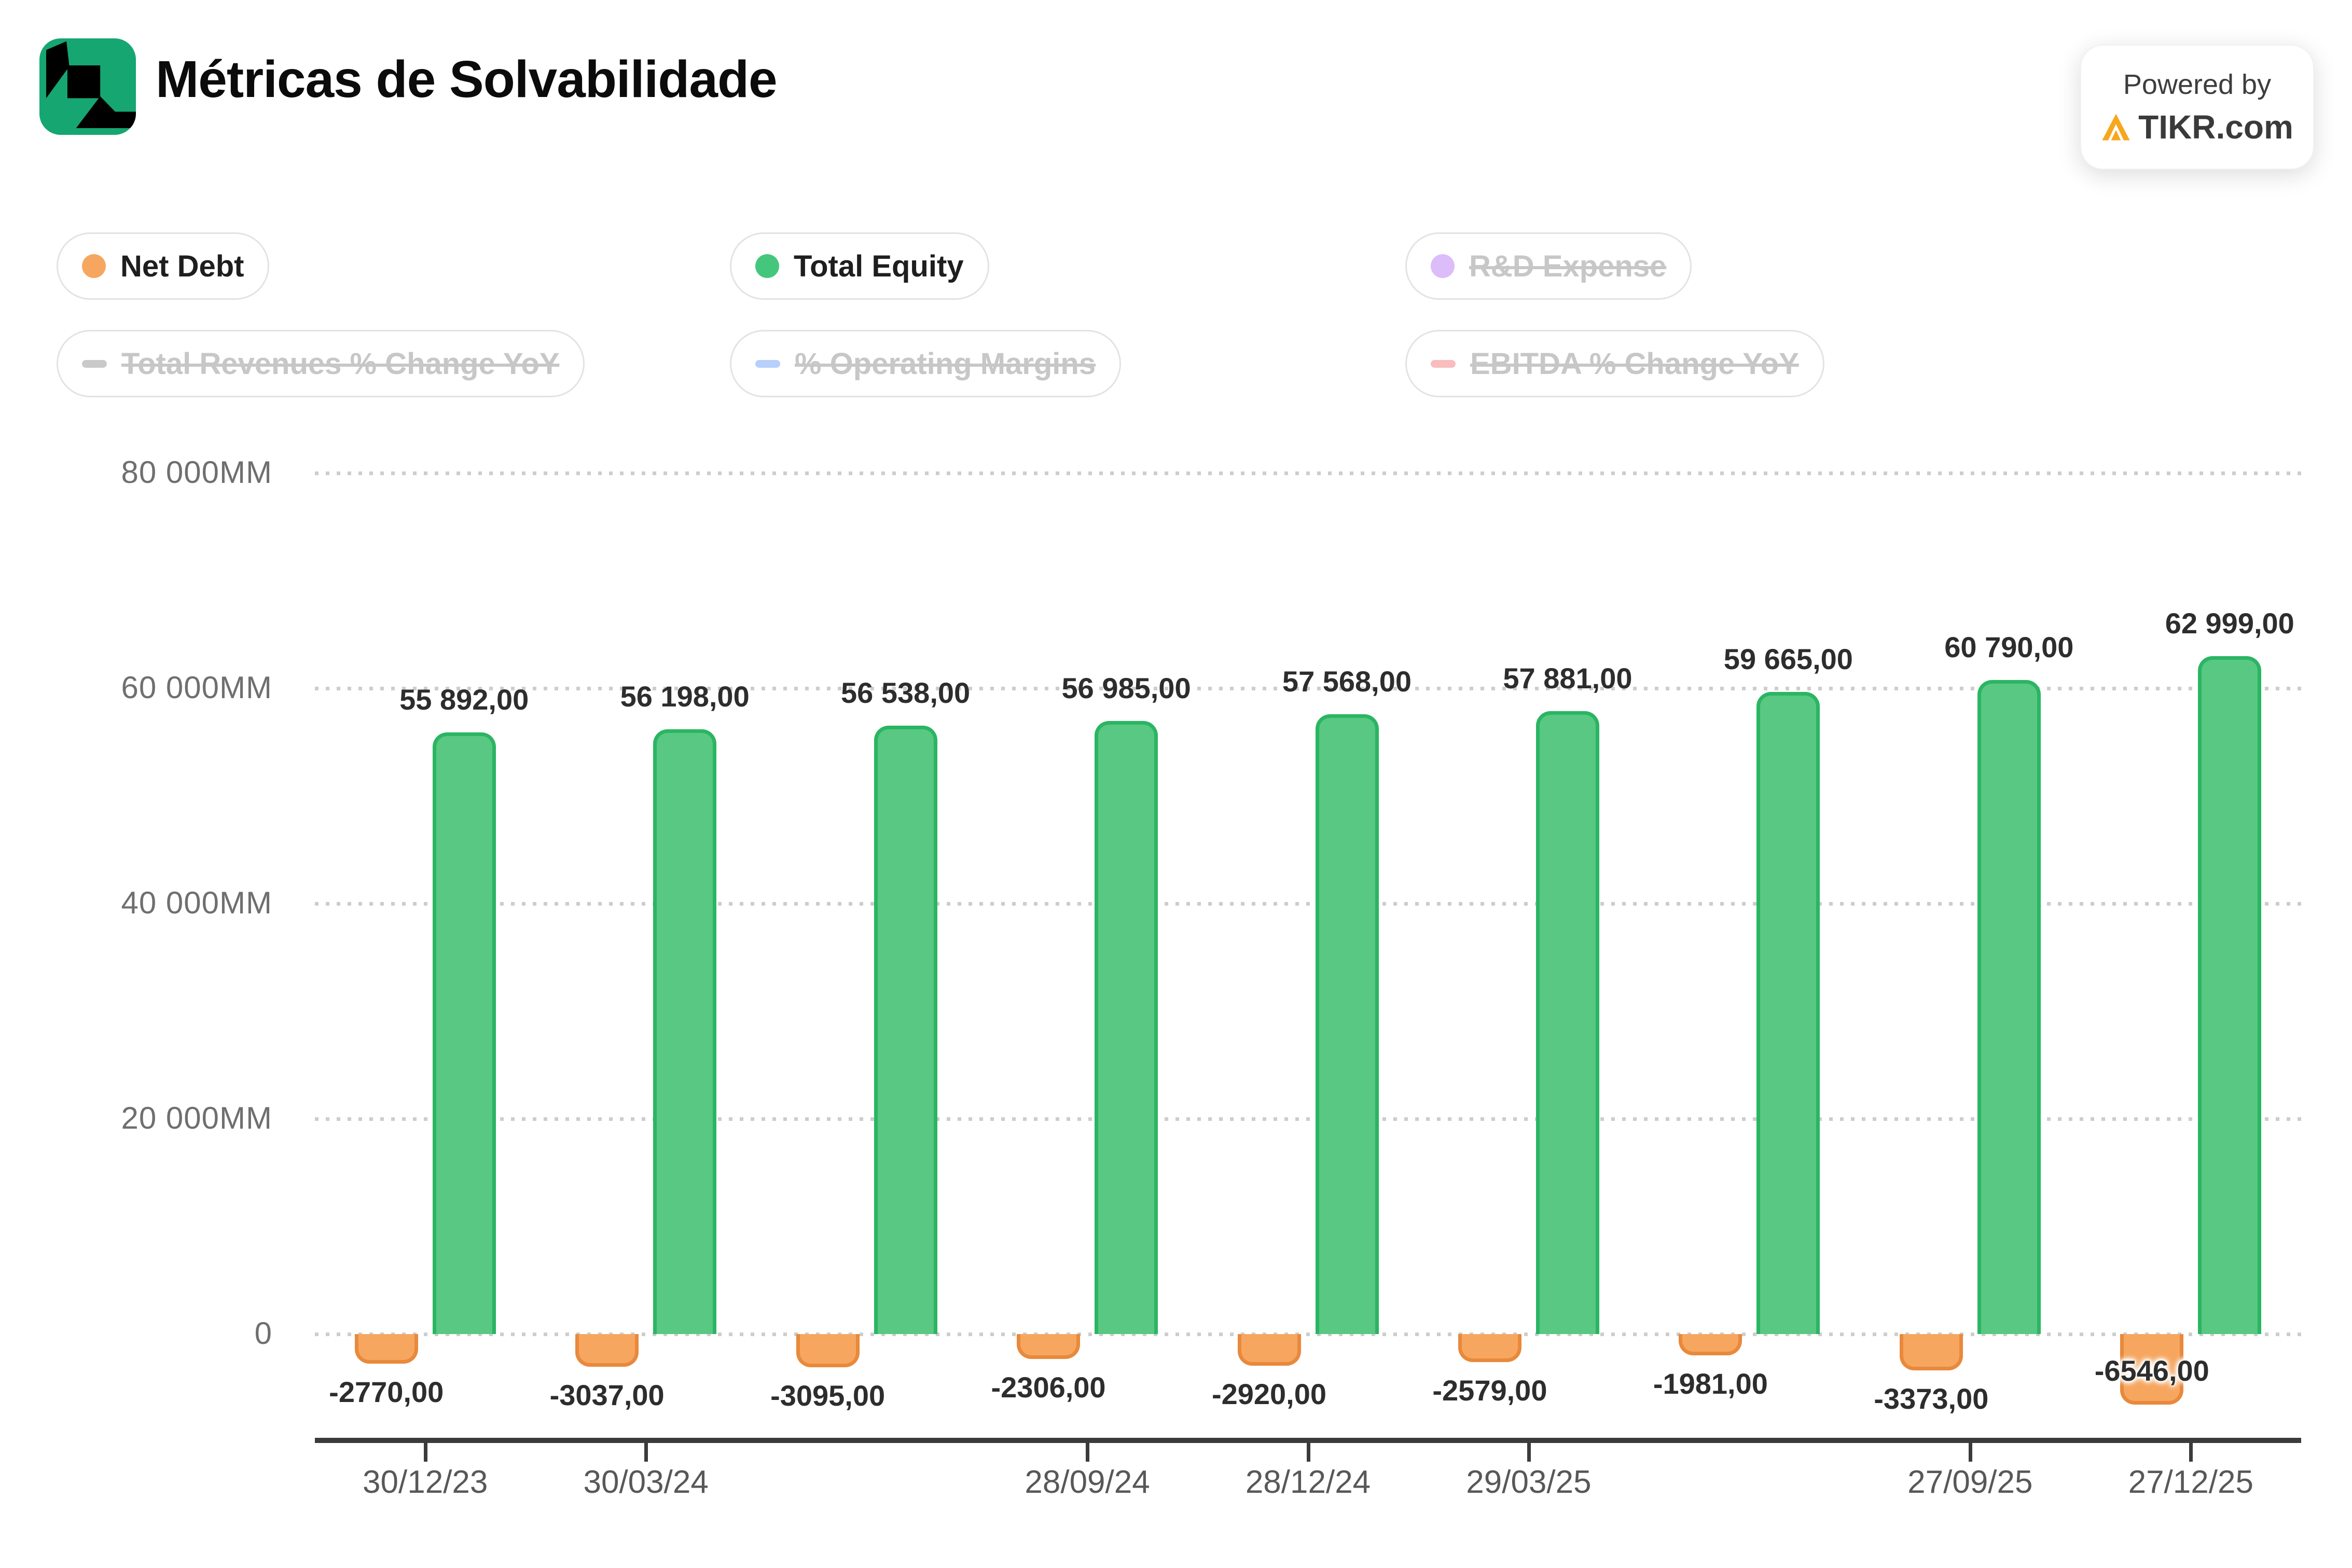 The width and height of the screenshot is (2352, 1568). What do you see at coordinates (2215, 127) in the screenshot?
I see `tikr-com-text: TIKR.com` at bounding box center [2215, 127].